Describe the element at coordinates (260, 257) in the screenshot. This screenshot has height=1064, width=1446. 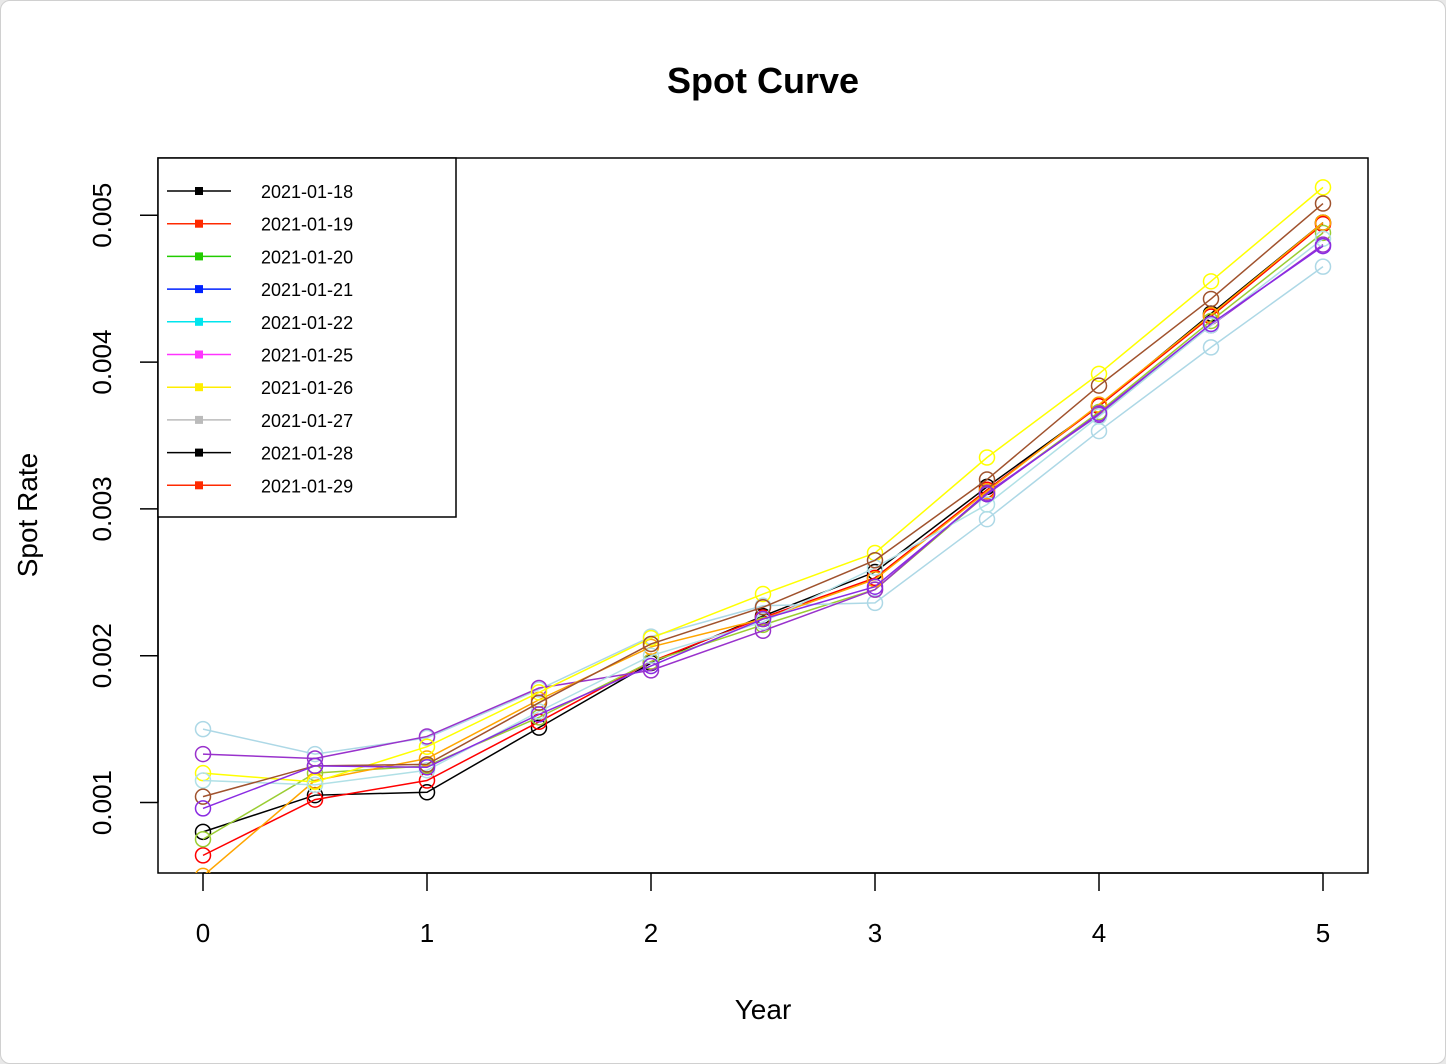
I see `legend-item: 2021-01-20` at that location.